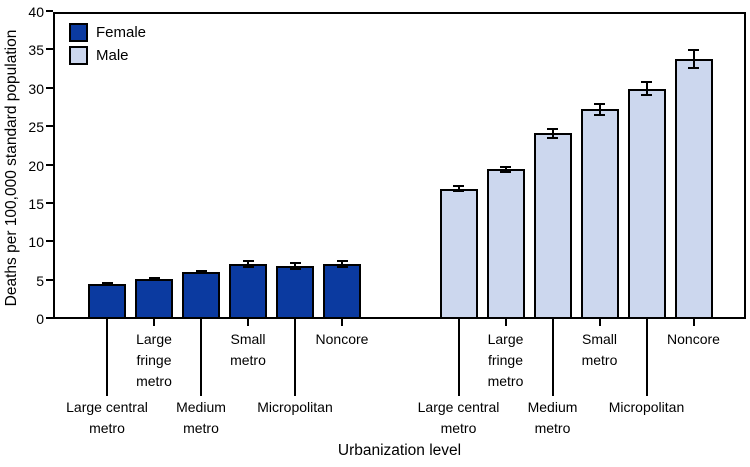 Image resolution: width=750 pixels, height=467 pixels. What do you see at coordinates (646, 203) in the screenshot?
I see `bar-male-micropolitan` at bounding box center [646, 203].